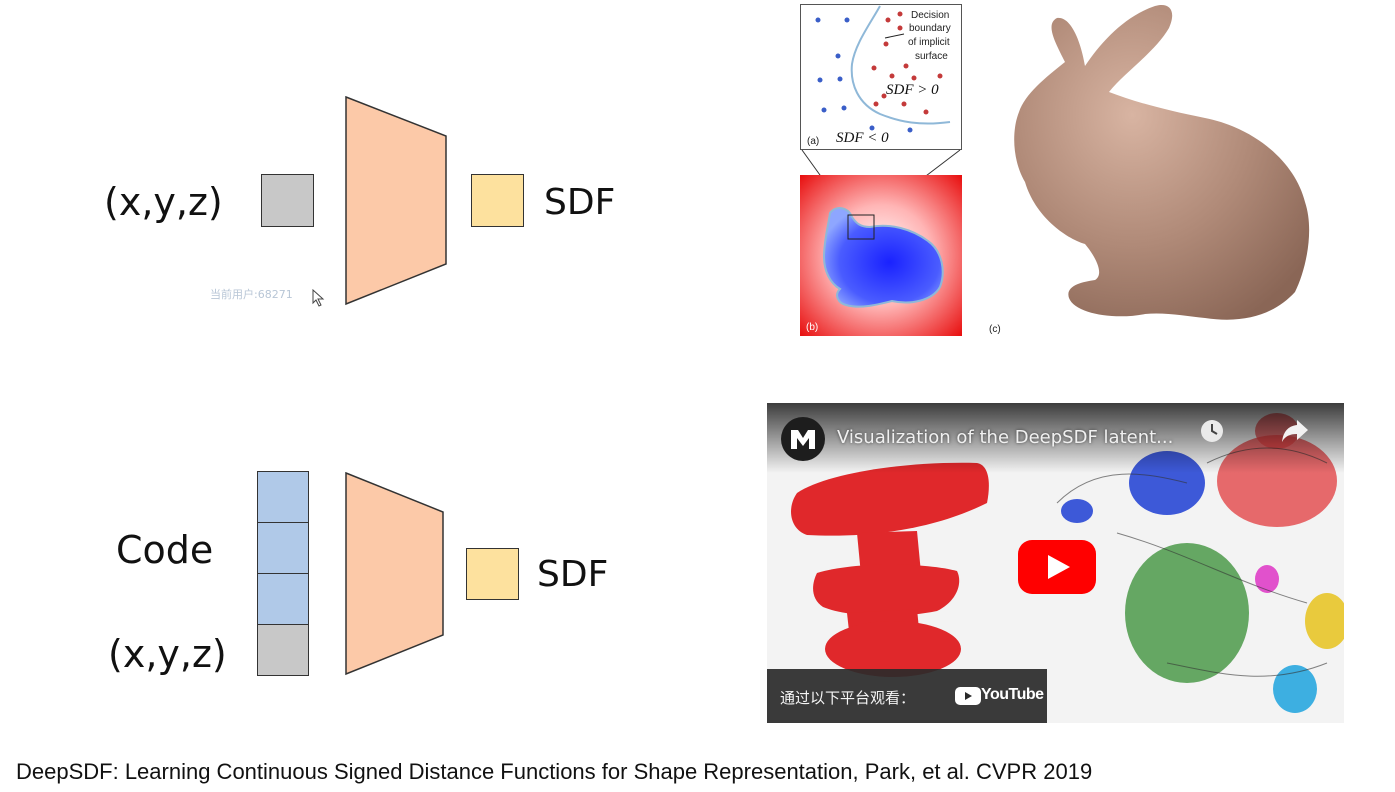  What do you see at coordinates (1295, 431) in the screenshot?
I see `share-icon` at bounding box center [1295, 431].